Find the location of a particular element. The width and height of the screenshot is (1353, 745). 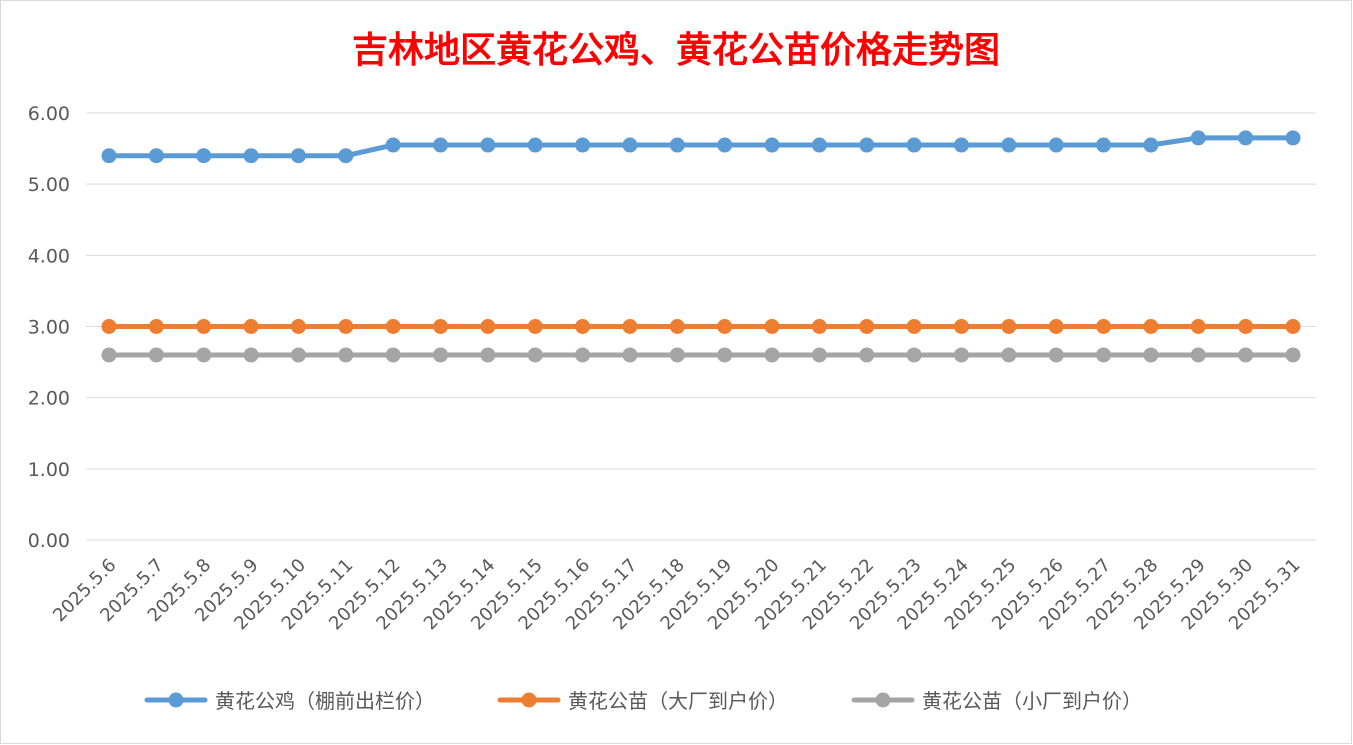

chart-title: 吉林地区黄花公鸡、黄花公苗价格走势图 is located at coordinates (676, 50).